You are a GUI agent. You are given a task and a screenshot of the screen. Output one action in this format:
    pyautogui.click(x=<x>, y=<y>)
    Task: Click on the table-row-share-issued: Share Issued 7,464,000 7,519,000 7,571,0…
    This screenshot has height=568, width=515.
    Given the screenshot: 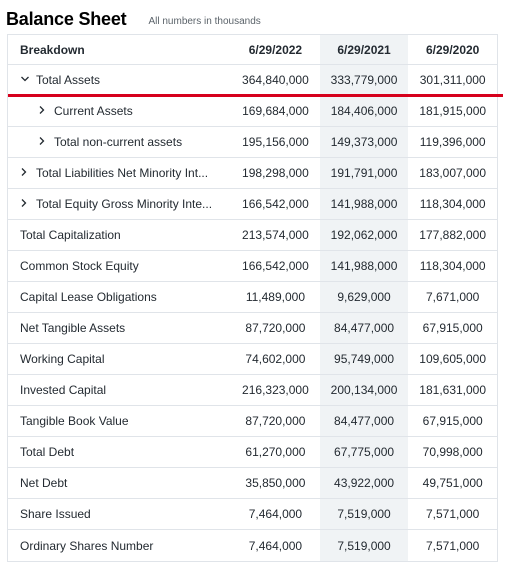 What is the action you would take?
    pyautogui.click(x=252, y=514)
    